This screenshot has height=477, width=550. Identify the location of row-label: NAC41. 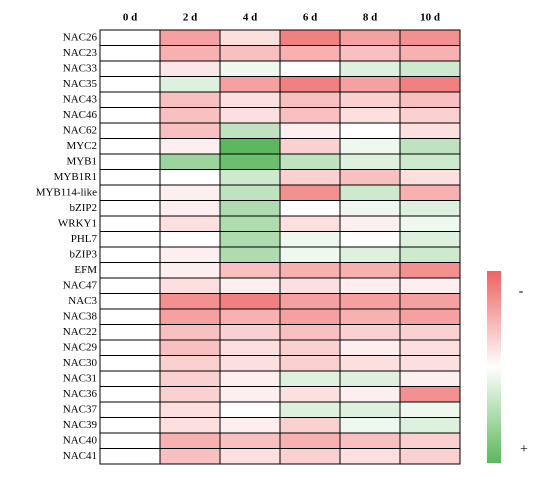
(80, 456).